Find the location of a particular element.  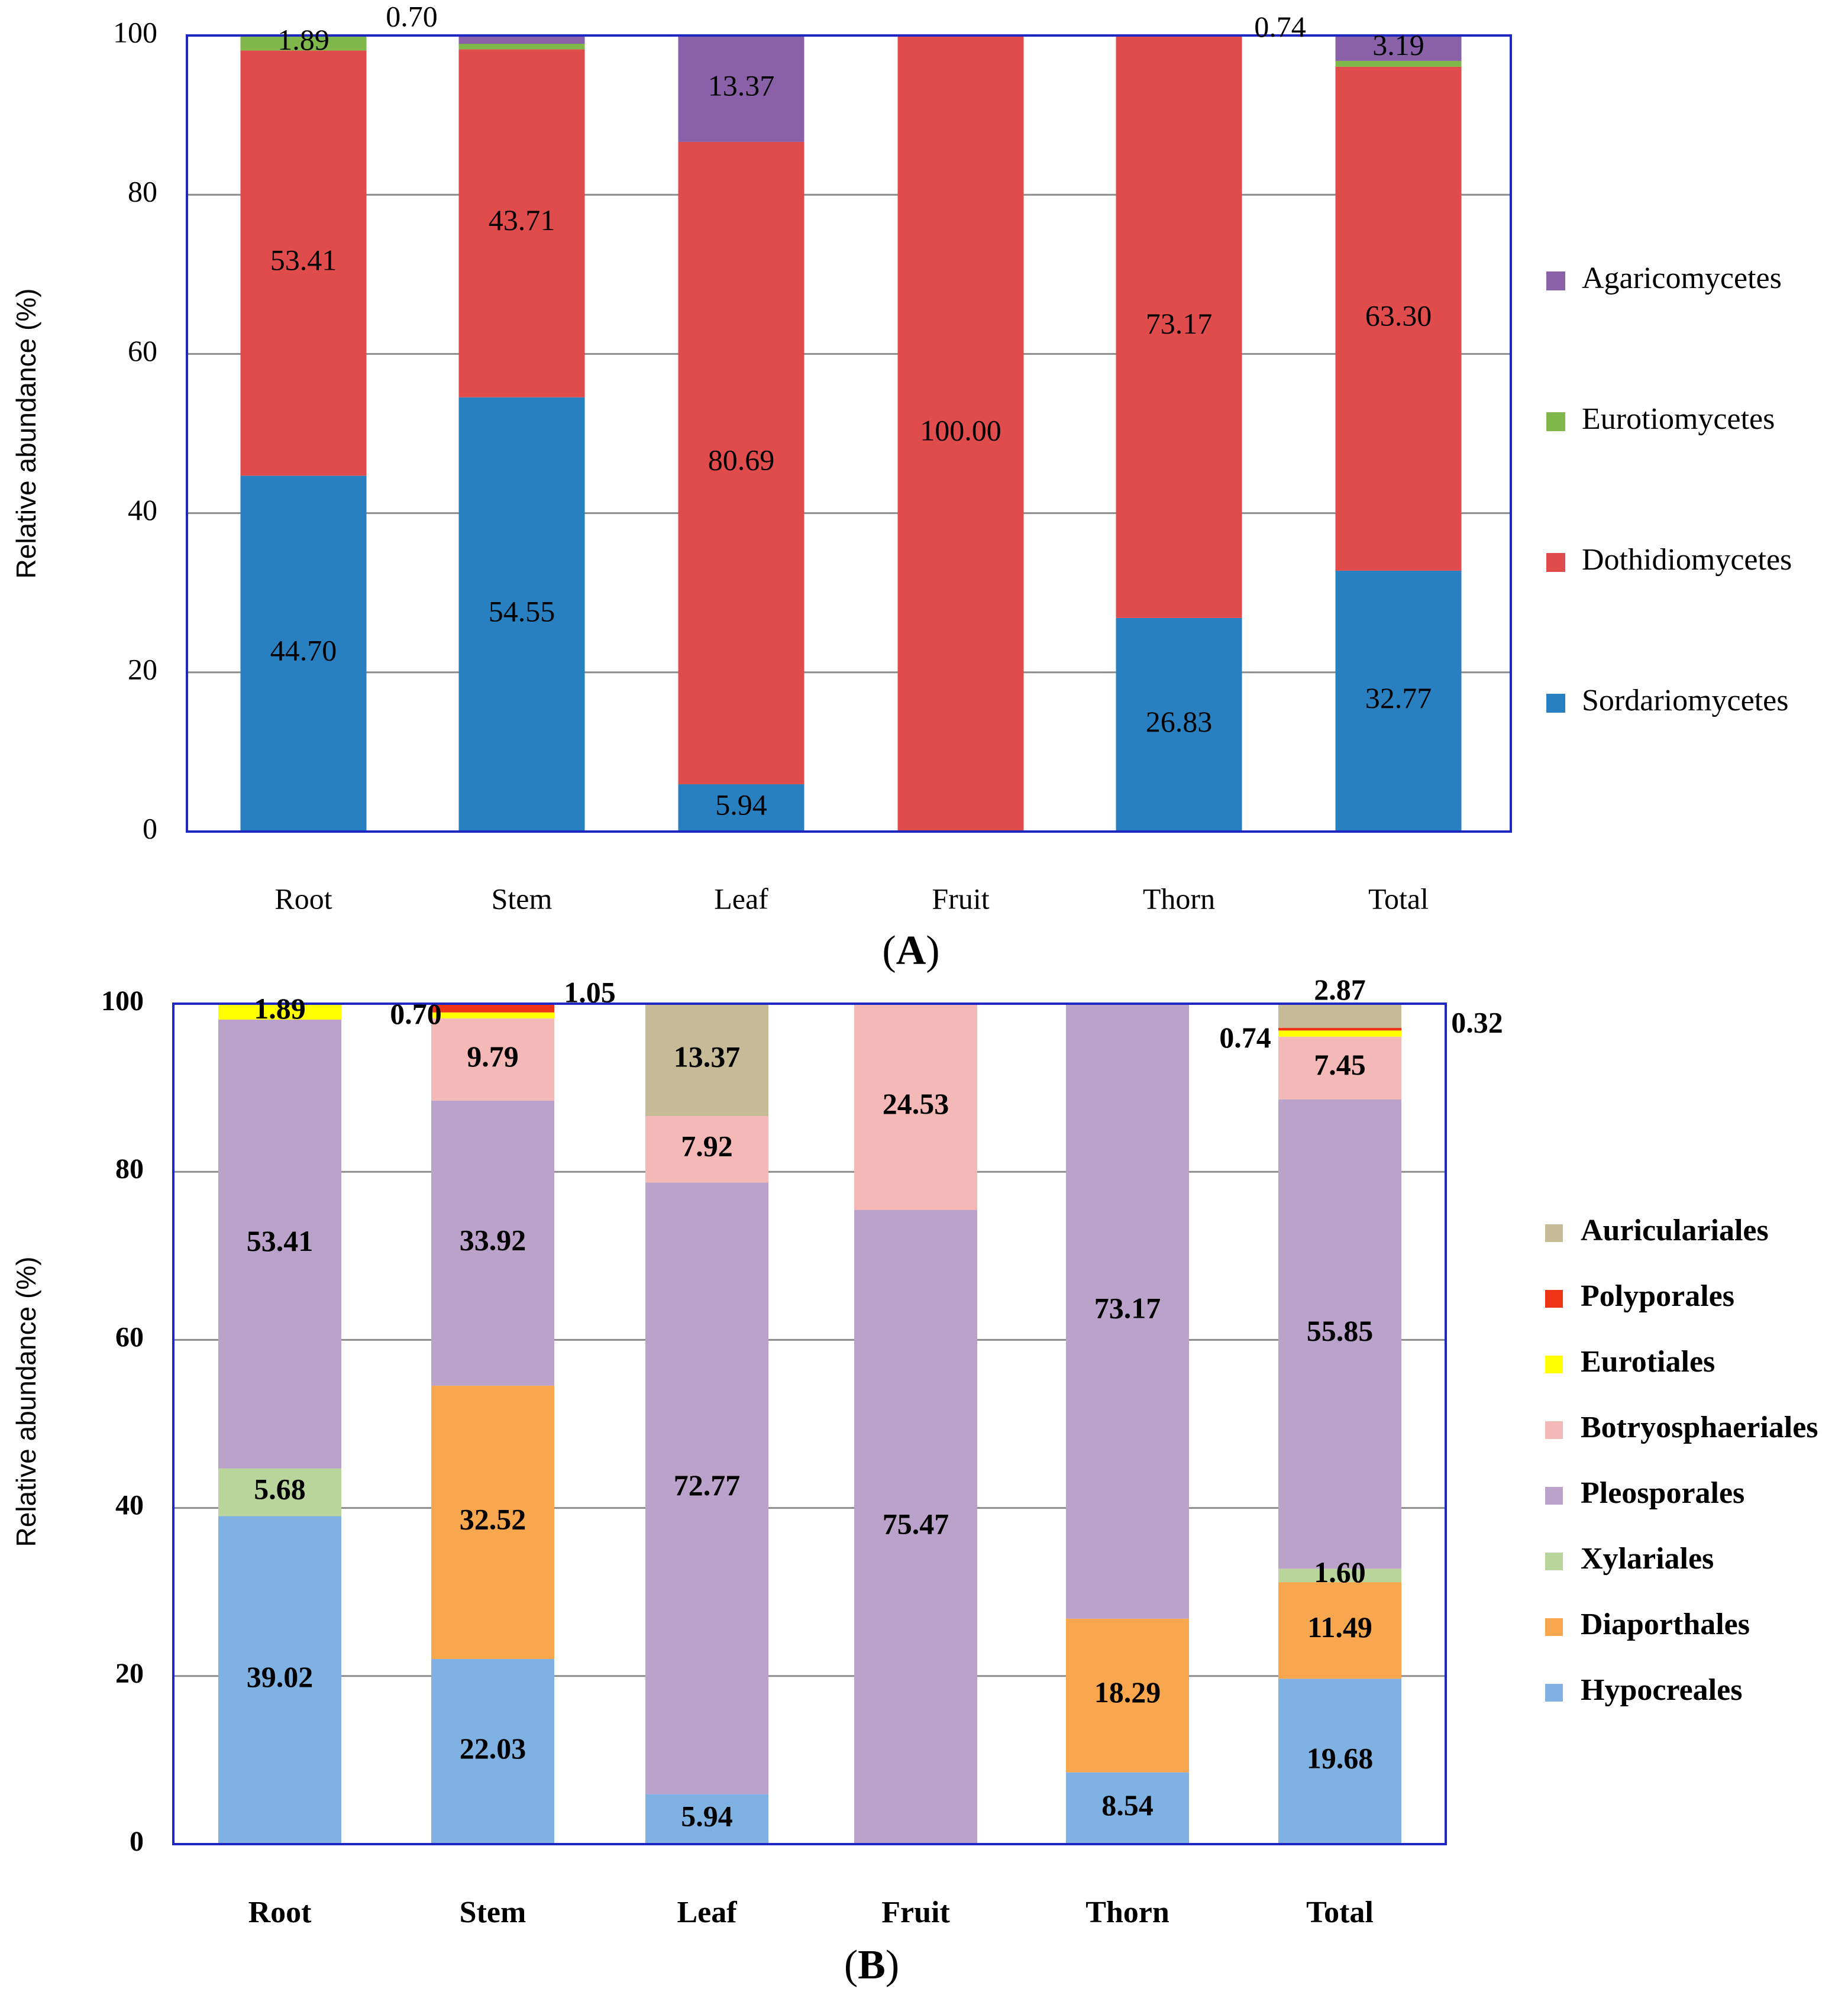

bar-stem-sordariomycetes is located at coordinates (521, 614).